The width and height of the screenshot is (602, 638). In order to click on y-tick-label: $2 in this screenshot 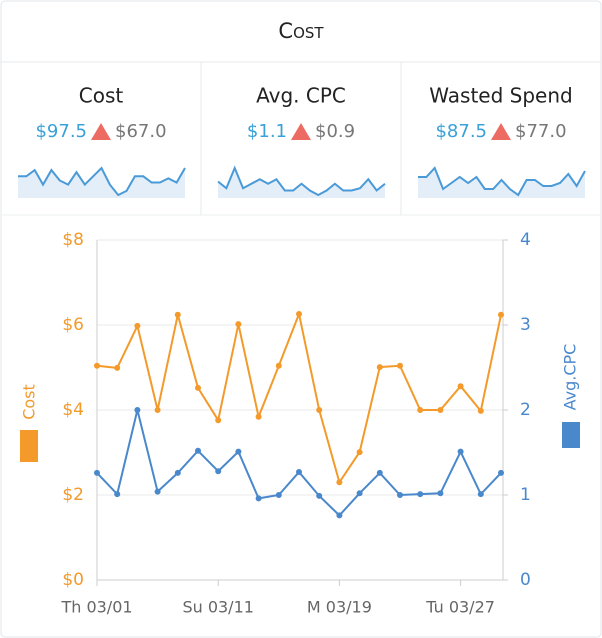, I will do `click(73, 495)`.